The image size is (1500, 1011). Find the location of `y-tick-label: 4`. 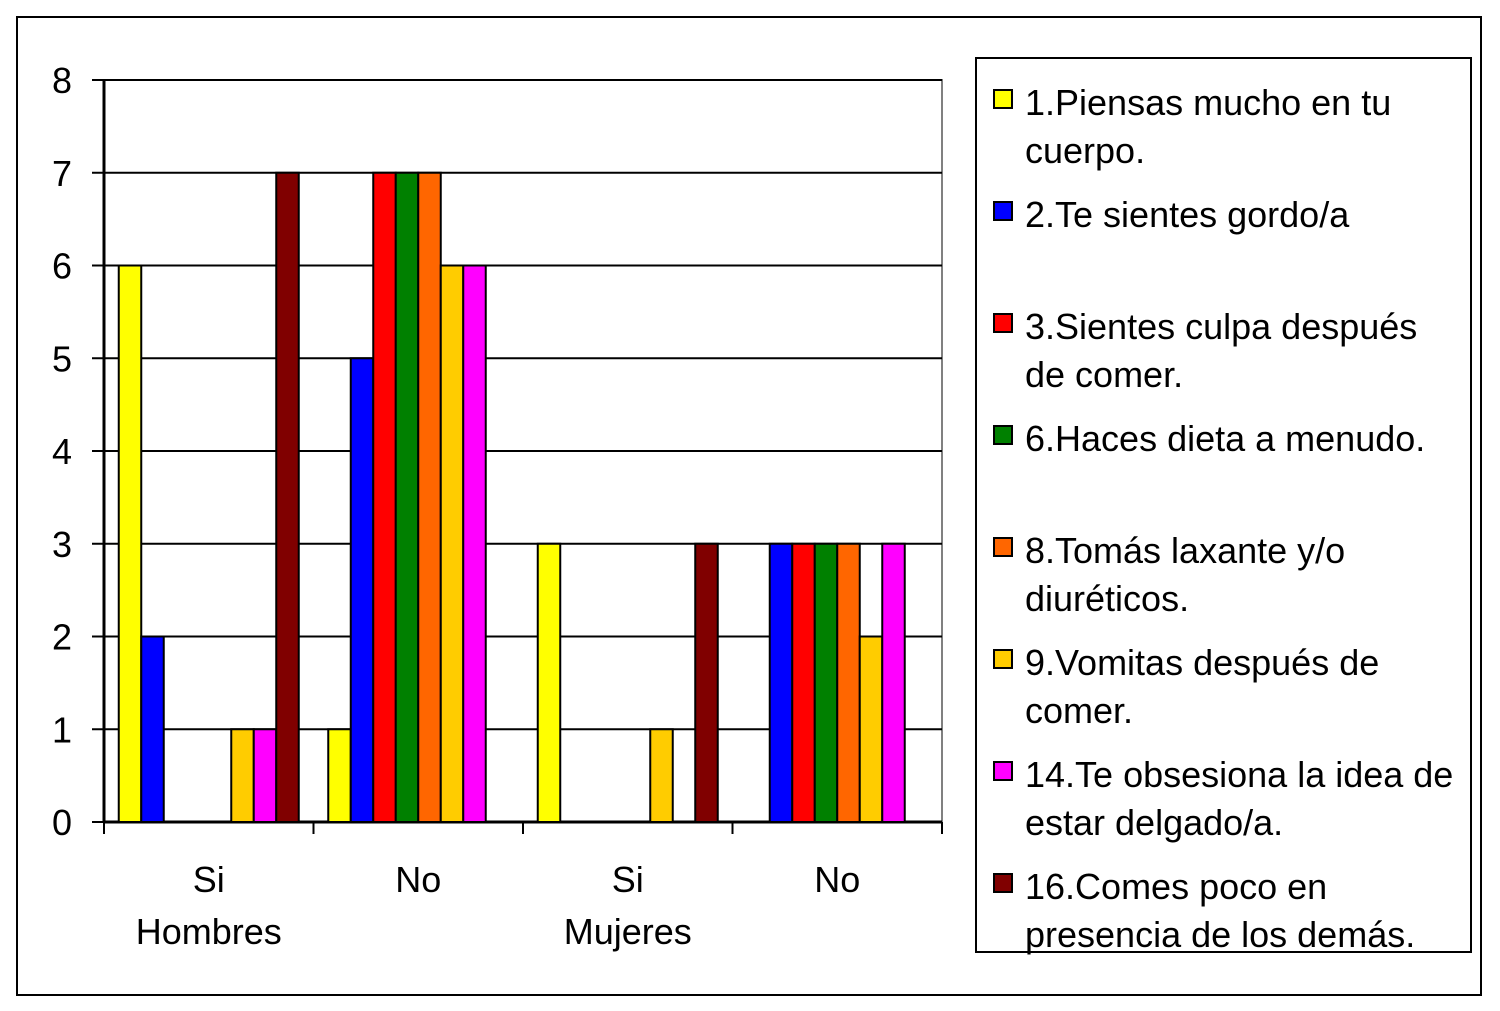

y-tick-label: 4 is located at coordinates (62, 451).